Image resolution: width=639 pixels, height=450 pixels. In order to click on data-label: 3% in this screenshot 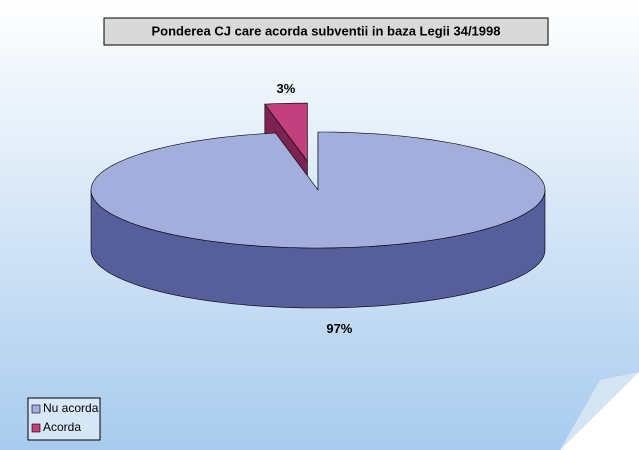, I will do `click(286, 88)`.